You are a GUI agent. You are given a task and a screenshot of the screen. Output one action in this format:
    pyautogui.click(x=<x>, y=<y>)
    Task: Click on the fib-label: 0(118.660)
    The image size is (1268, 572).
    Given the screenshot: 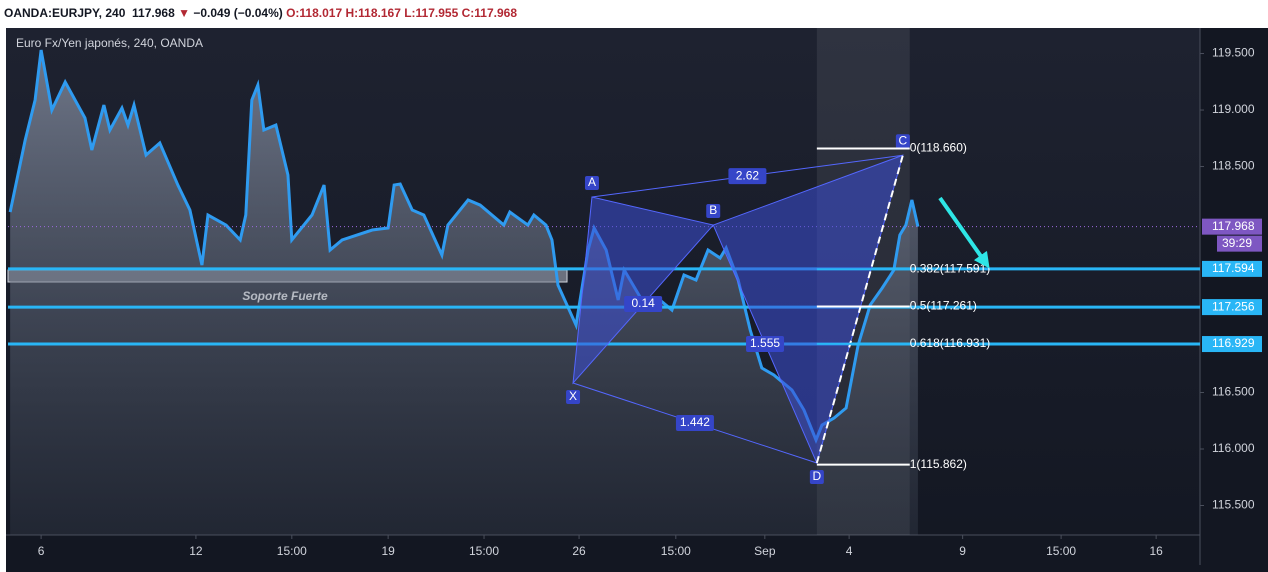 What is the action you would take?
    pyautogui.click(x=938, y=148)
    